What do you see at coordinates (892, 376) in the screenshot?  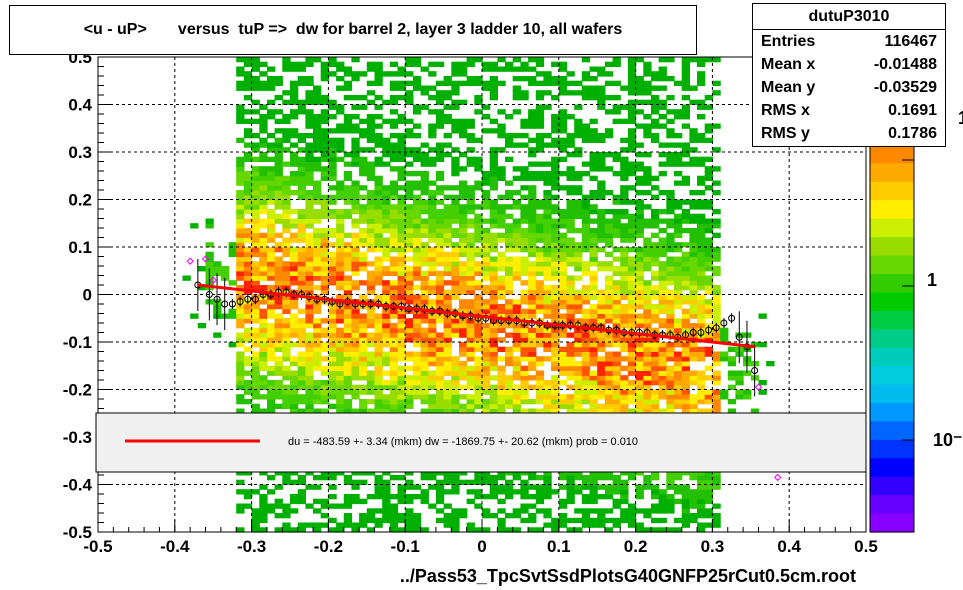 I see `colorbar-band` at bounding box center [892, 376].